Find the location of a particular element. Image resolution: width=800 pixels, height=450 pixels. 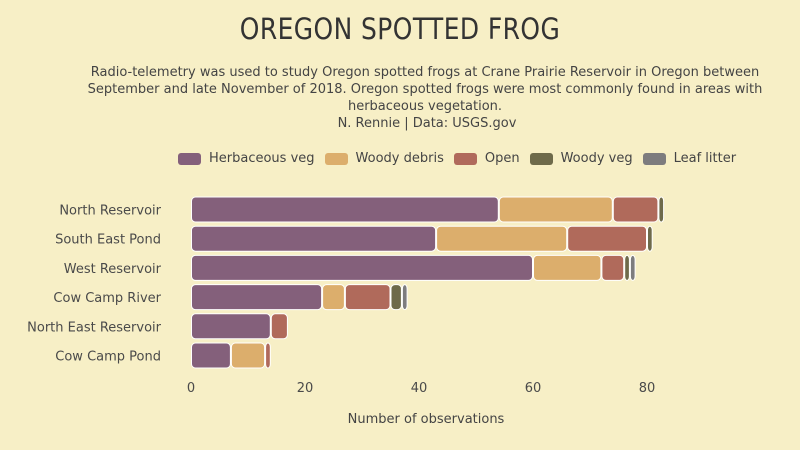

legend-item: Herbaceous veg is located at coordinates (246, 158).